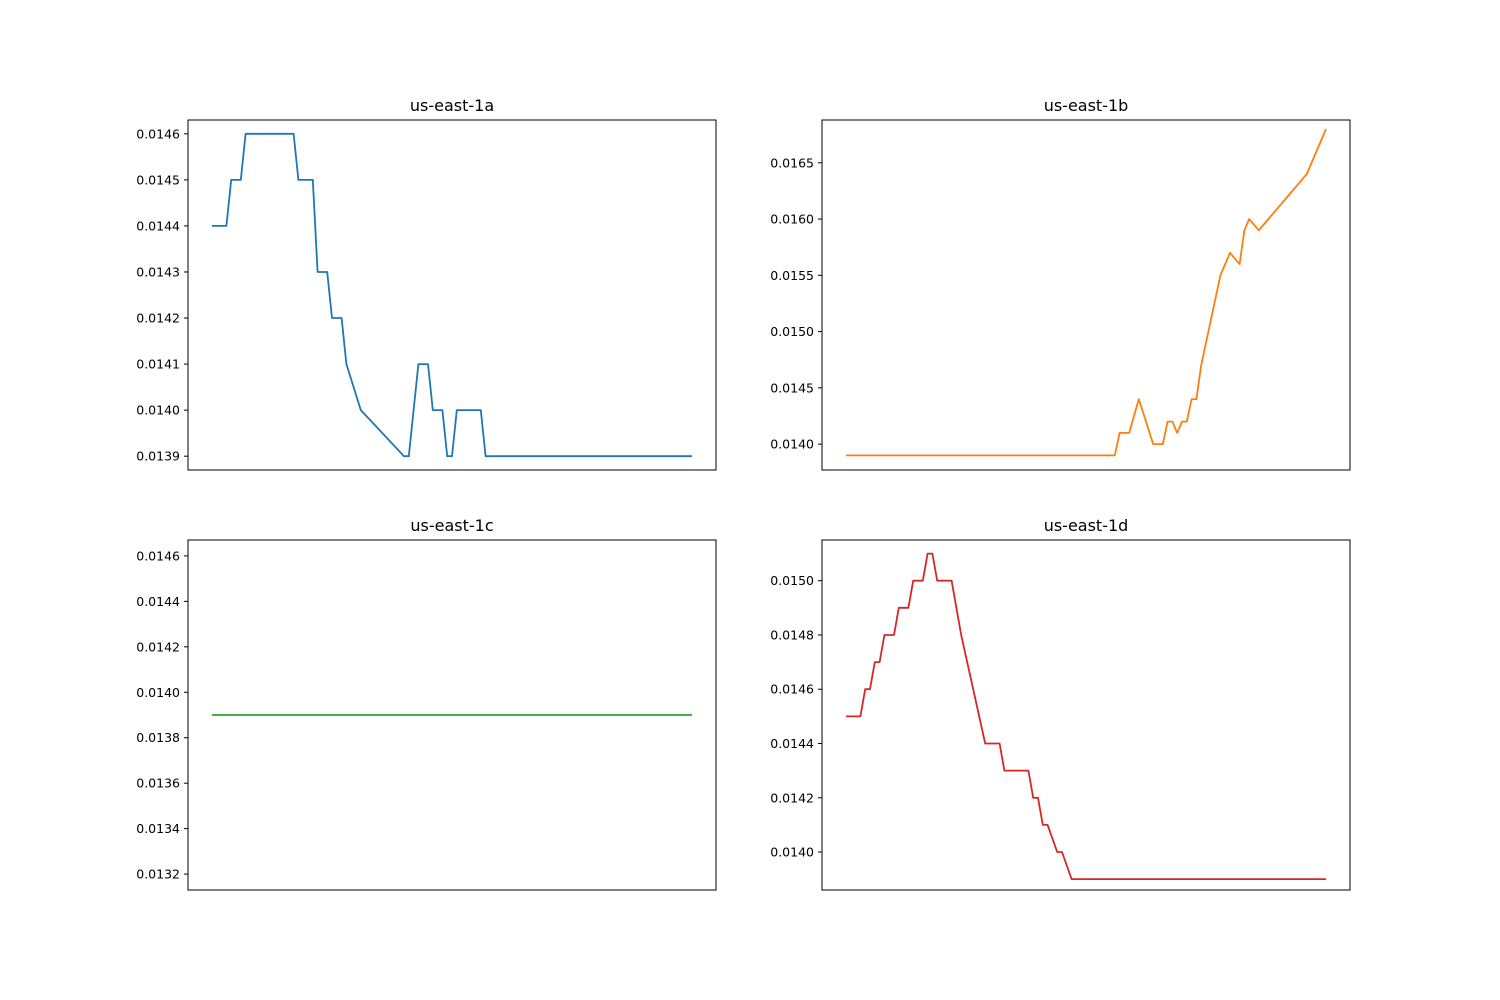 This screenshot has height=1000, width=1500. What do you see at coordinates (1086, 525) in the screenshot?
I see `subplot-title: us-east-1d` at bounding box center [1086, 525].